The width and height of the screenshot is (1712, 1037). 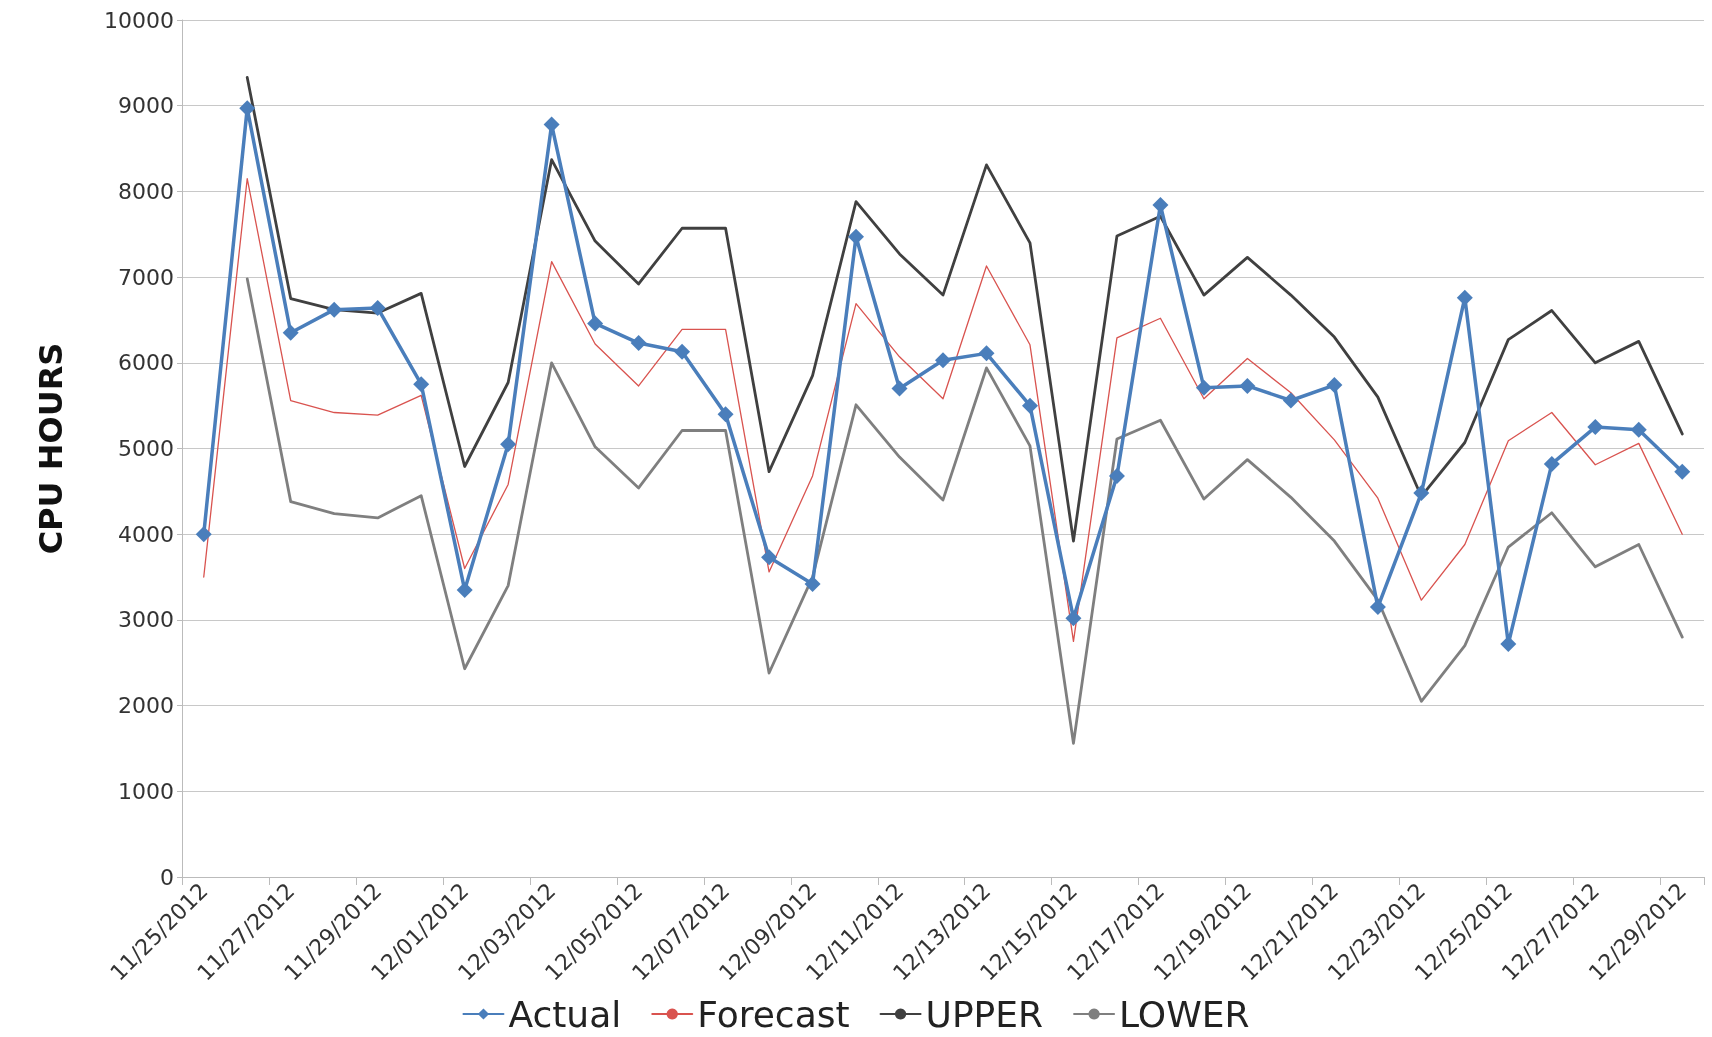 I want to click on y-tick-label: 8000, so click(x=146, y=191).